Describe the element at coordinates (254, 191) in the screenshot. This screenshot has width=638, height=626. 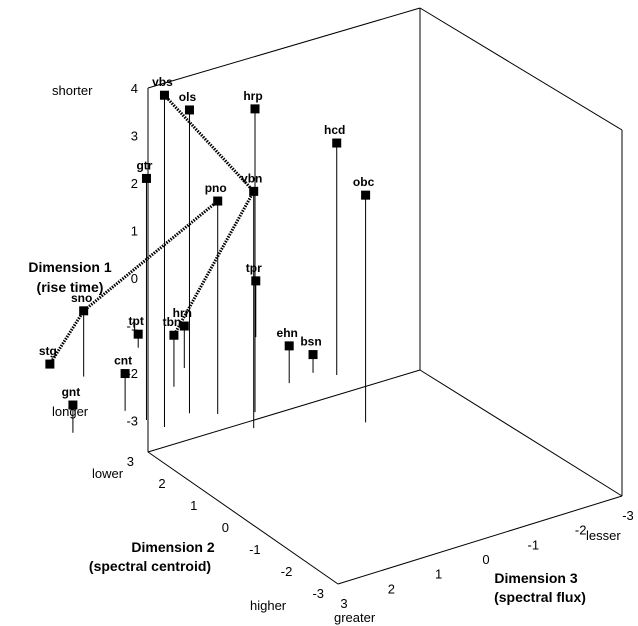
I see `point-vbn` at that location.